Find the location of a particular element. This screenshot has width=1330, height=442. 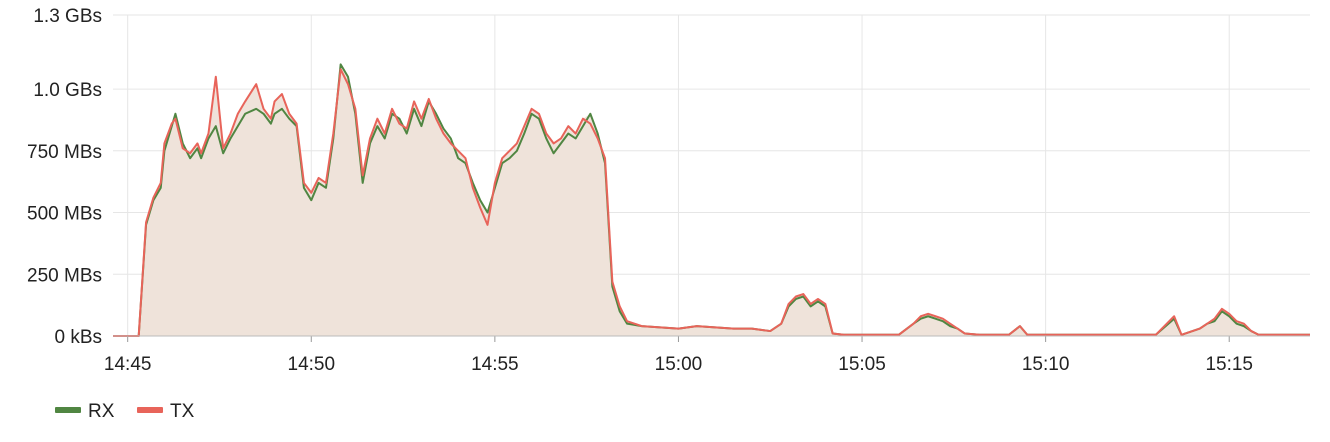

x-tick-label: 14:50 is located at coordinates (312, 364).